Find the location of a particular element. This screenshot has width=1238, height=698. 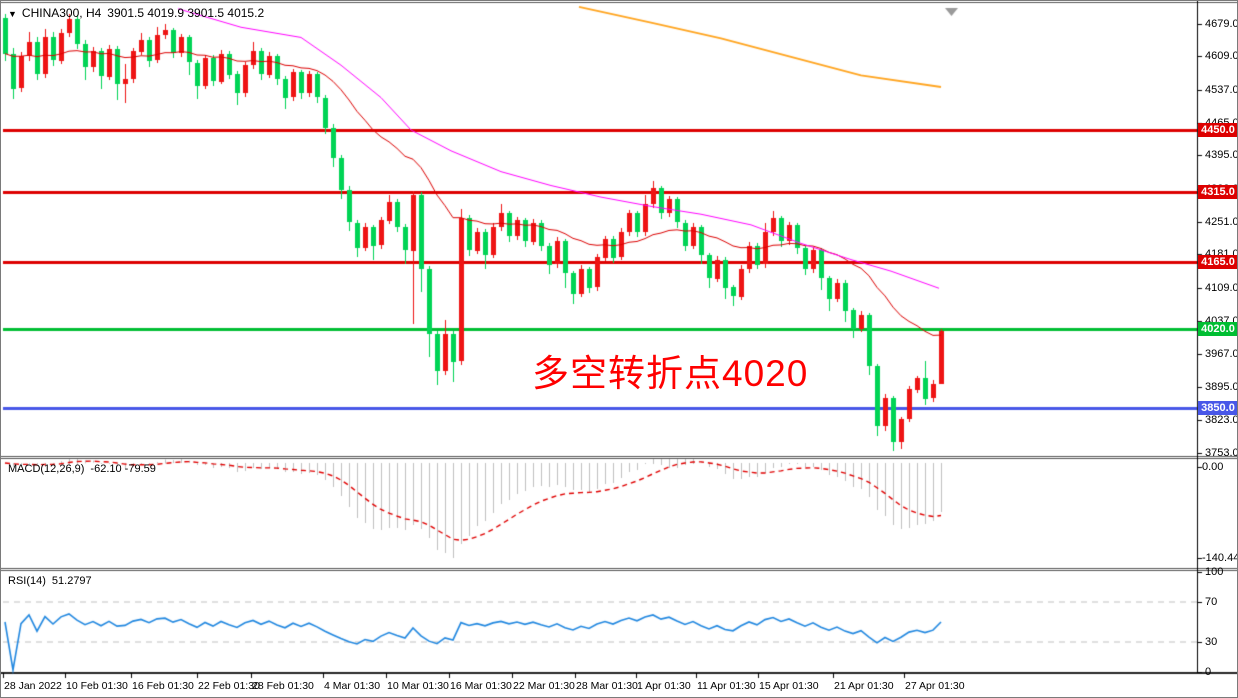

time-tick-label: 28 Feb 01:30 is located at coordinates (283, 686).